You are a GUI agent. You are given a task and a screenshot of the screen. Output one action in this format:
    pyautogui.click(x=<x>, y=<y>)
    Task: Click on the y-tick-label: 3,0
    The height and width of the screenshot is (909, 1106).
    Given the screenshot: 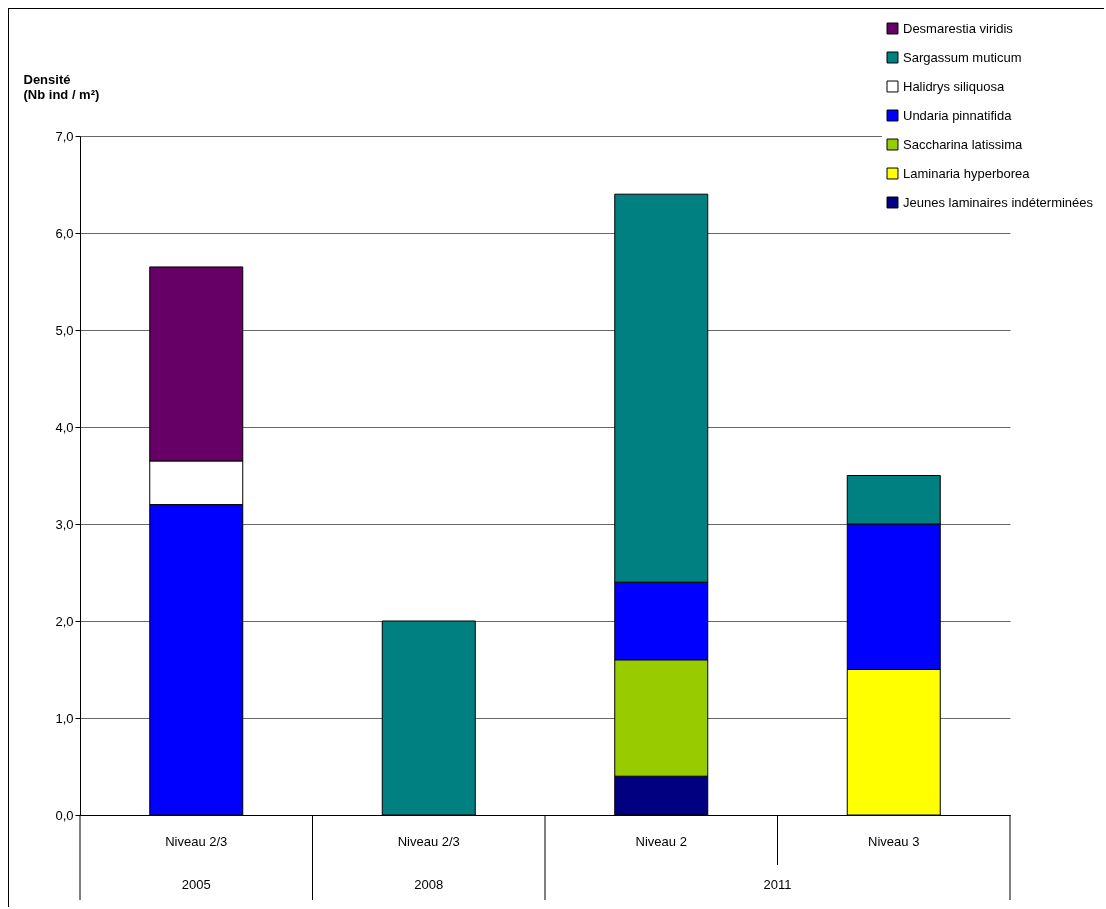 What is the action you would take?
    pyautogui.click(x=64, y=524)
    